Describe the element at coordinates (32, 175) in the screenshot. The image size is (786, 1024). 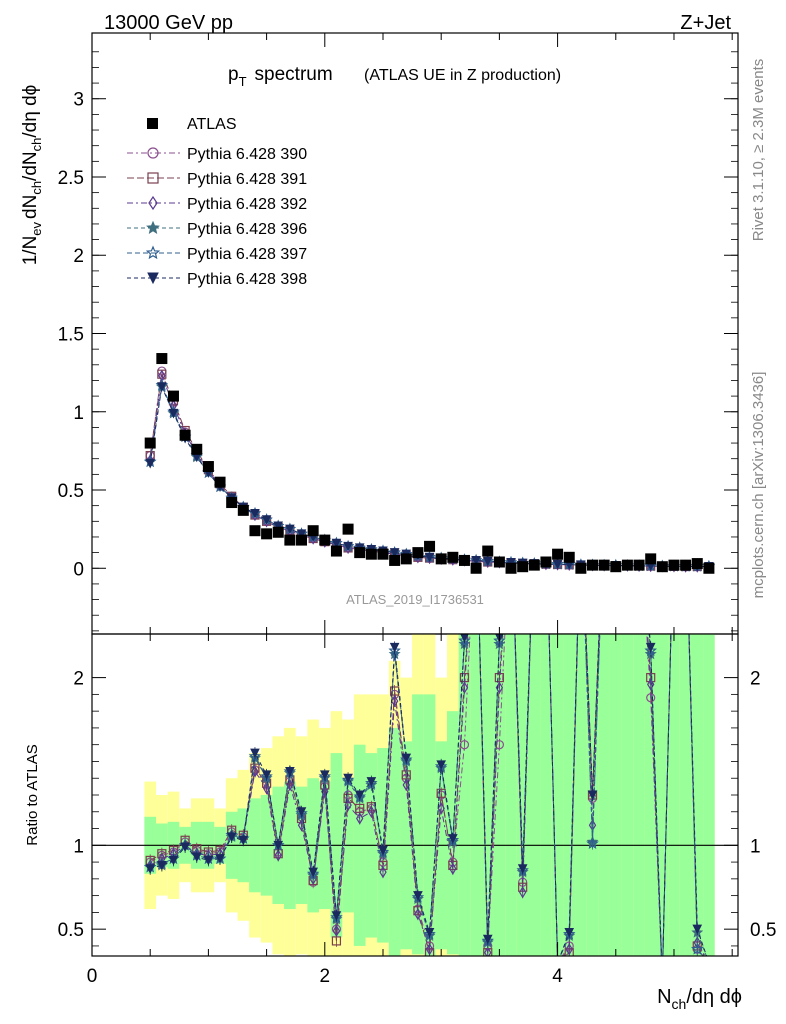
I see `main-y-label: 1/NevdNch/dNch/dη dϕ` at that location.